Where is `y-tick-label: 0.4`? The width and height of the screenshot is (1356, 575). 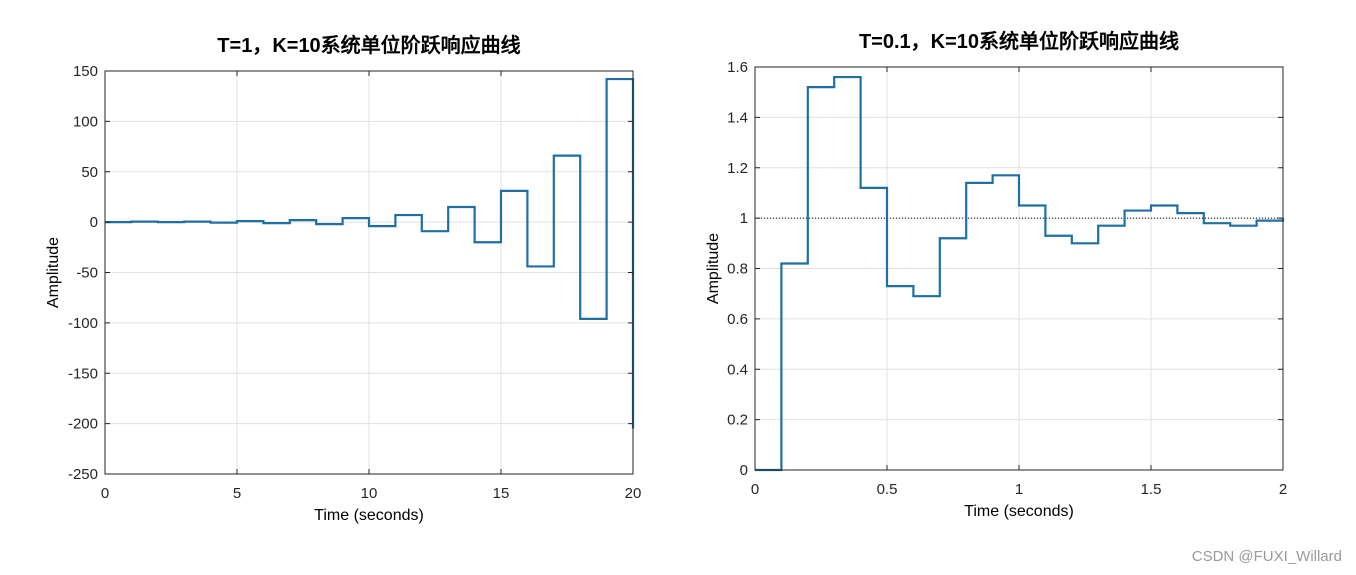 y-tick-label: 0.4 is located at coordinates (737, 369).